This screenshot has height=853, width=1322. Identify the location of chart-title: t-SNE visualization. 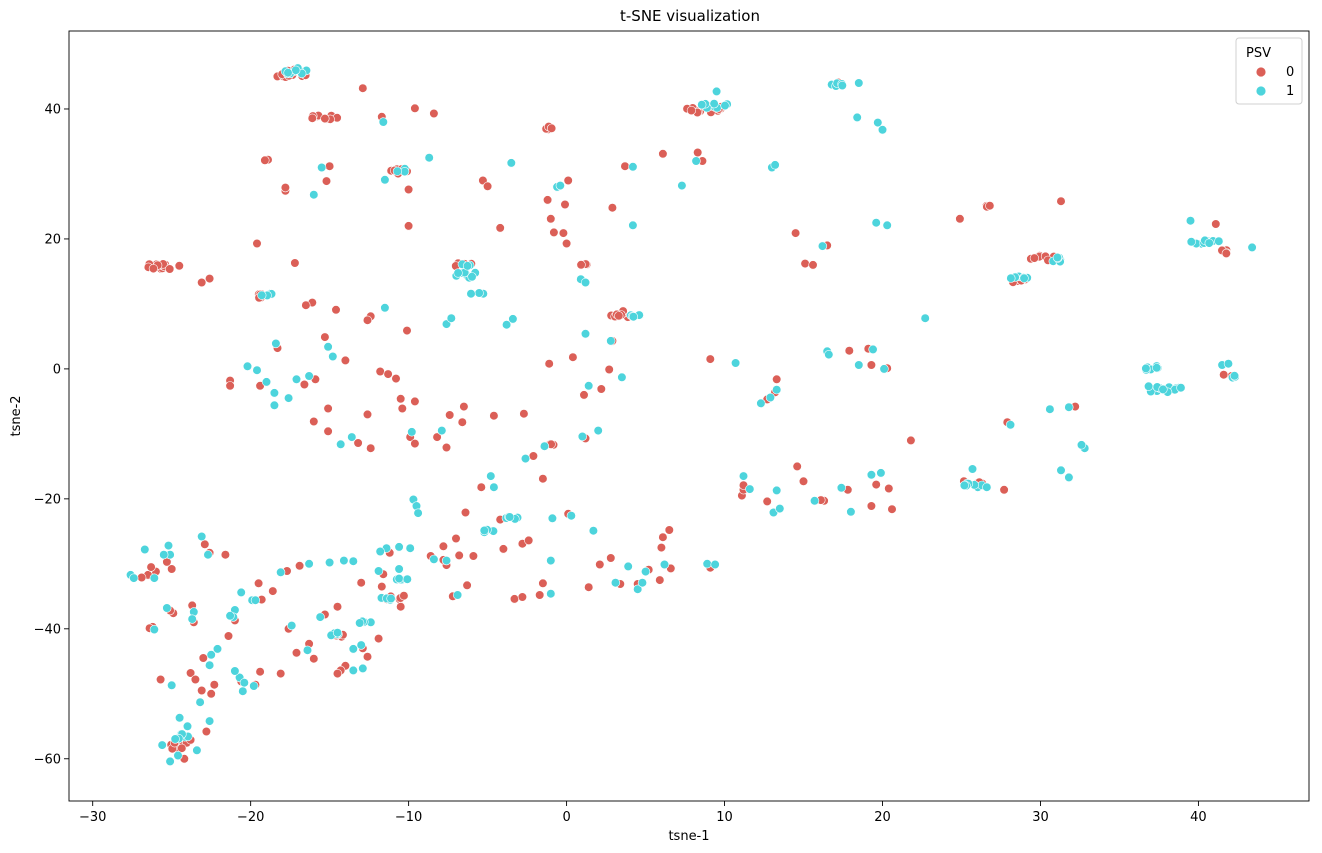
(690, 16).